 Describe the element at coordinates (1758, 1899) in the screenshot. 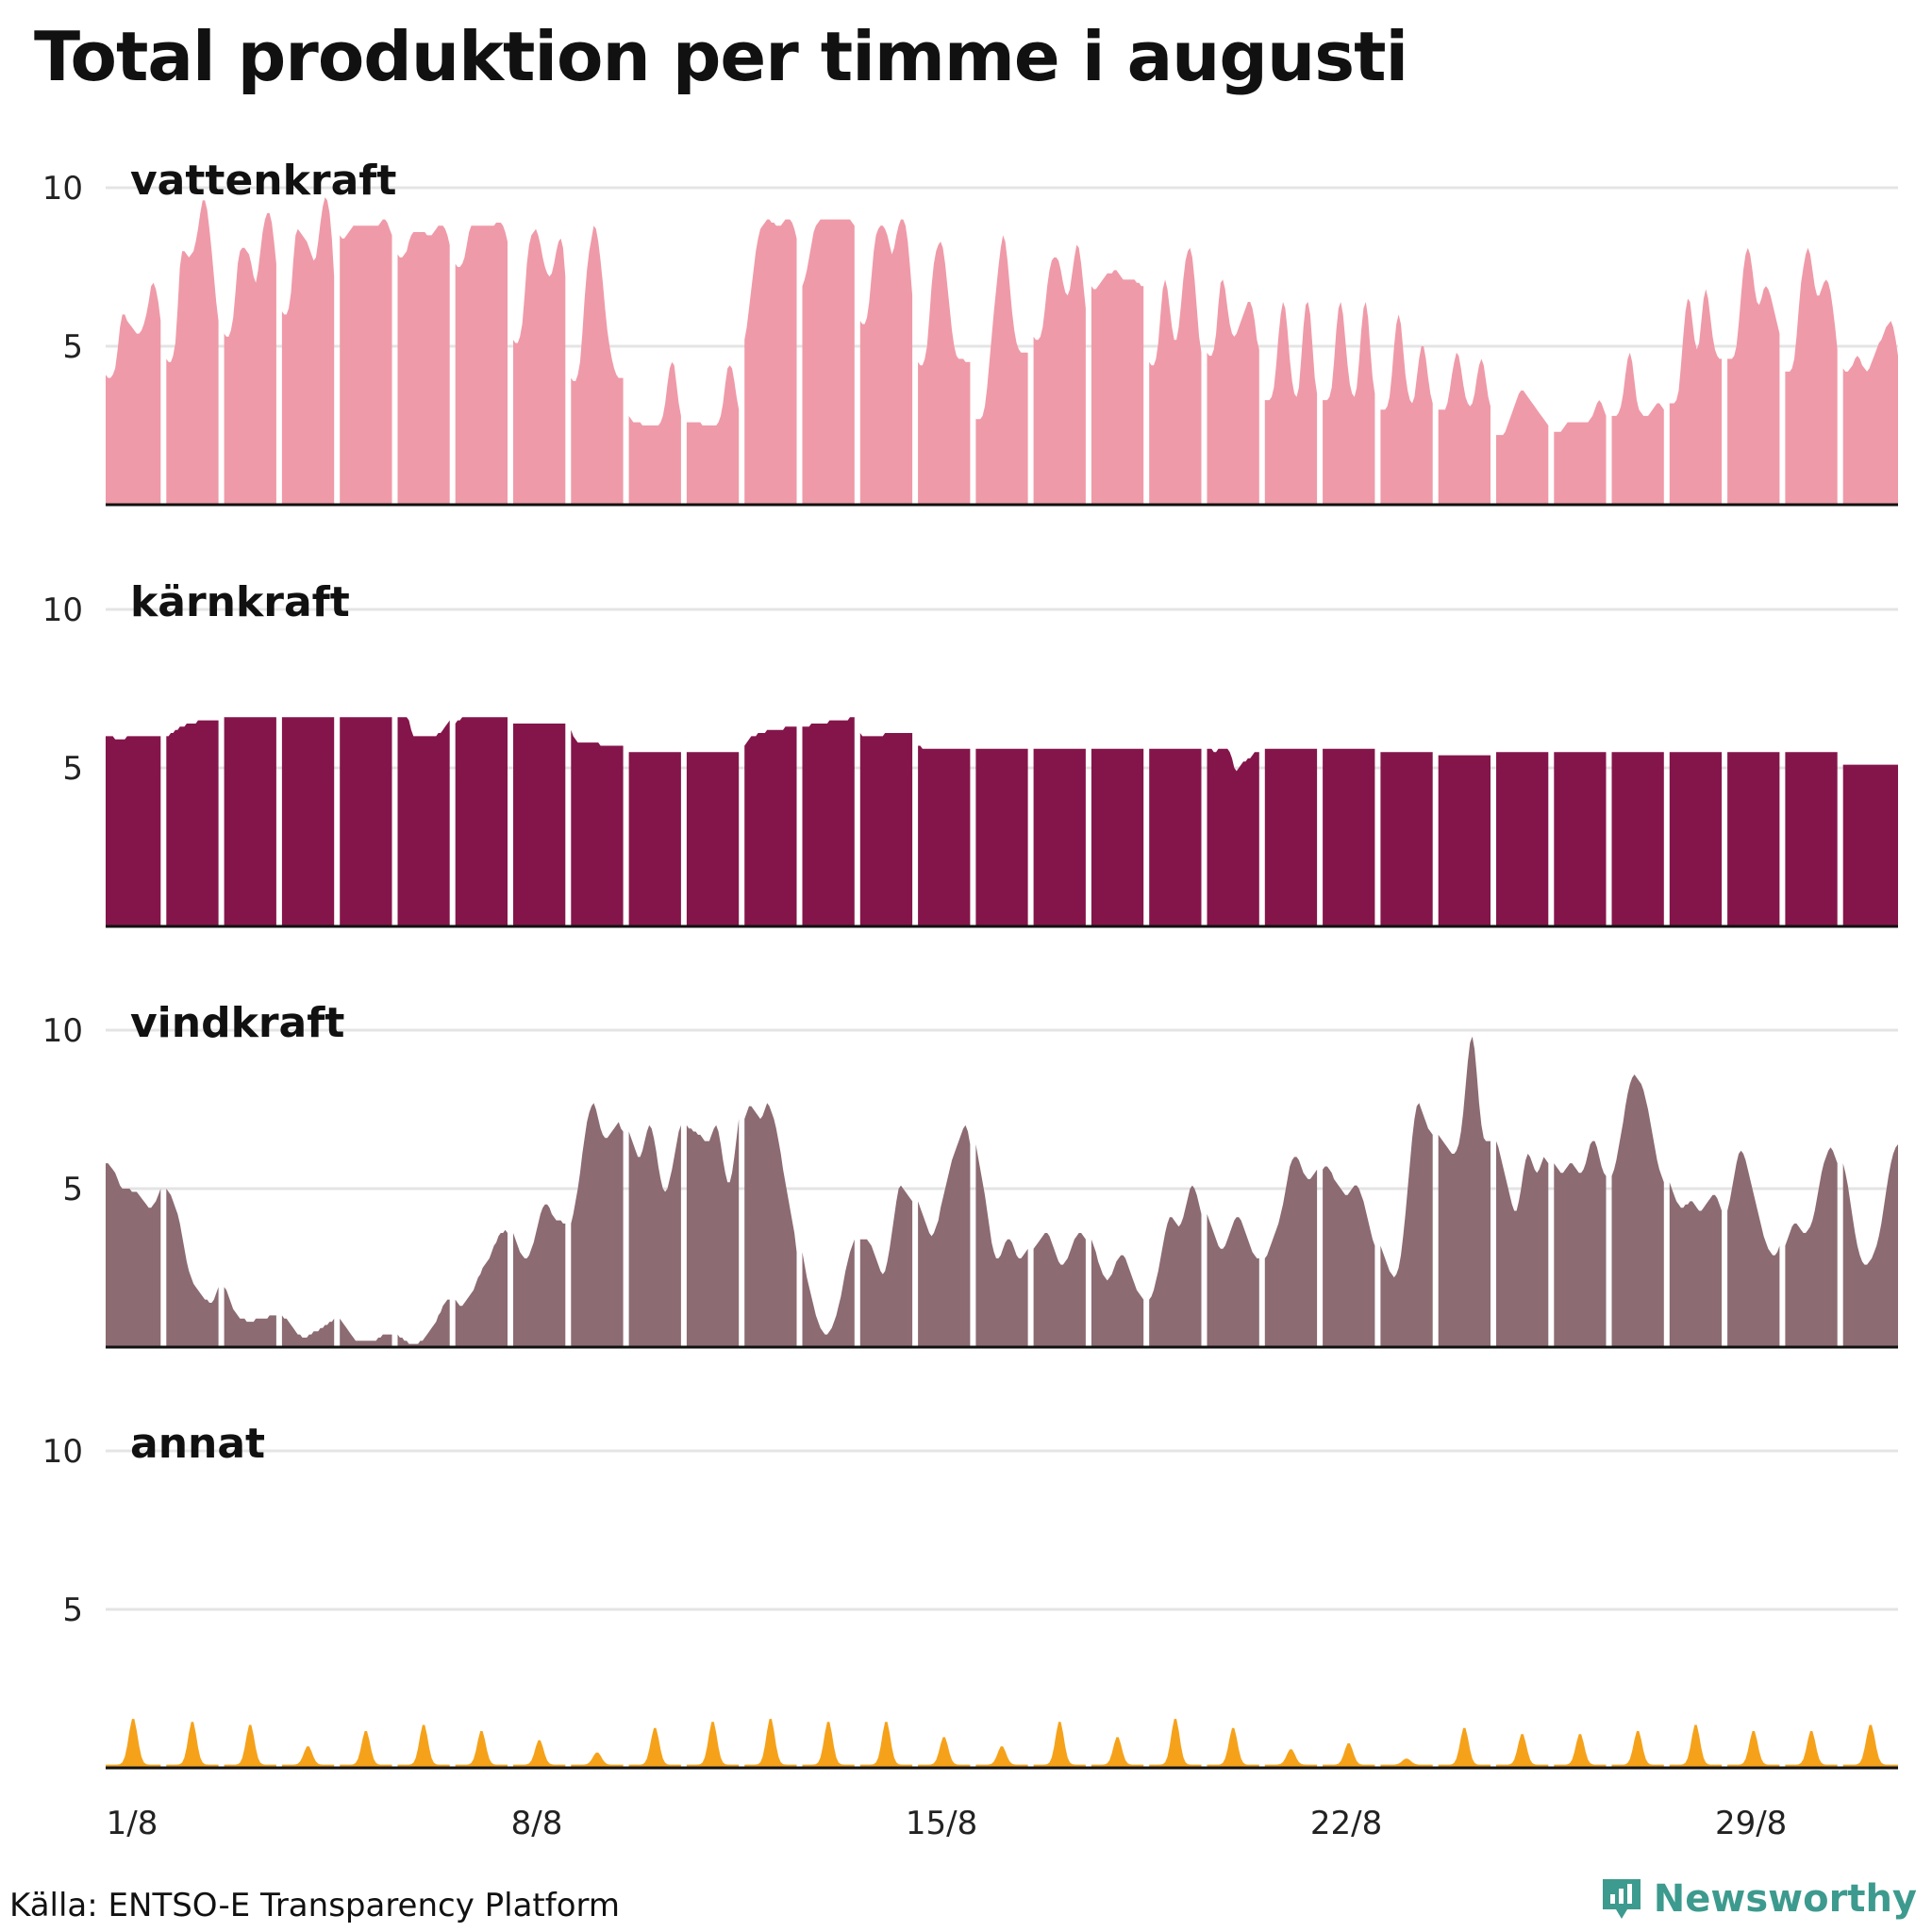

I see `brand-logo: Newsworthy` at that location.